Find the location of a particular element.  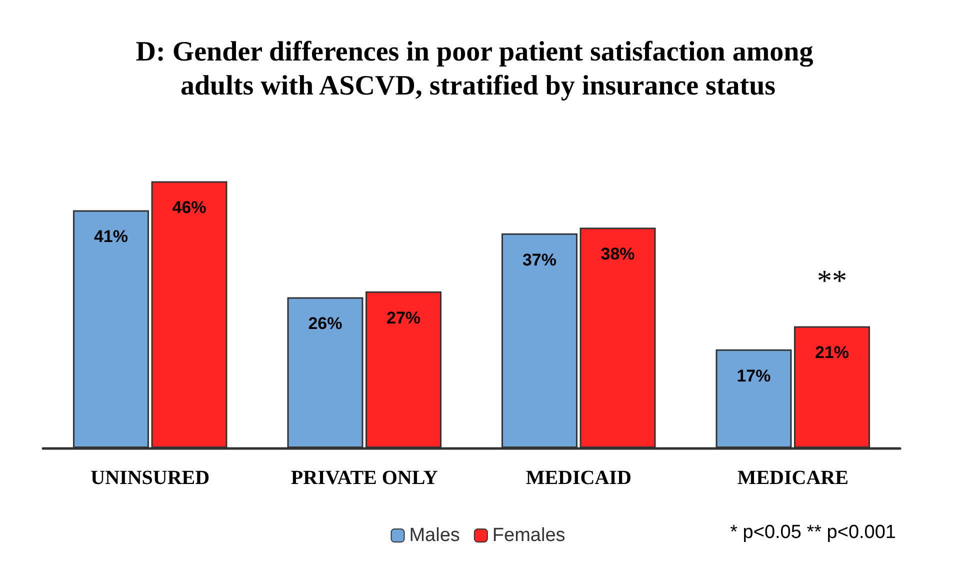

data-label: 41% is located at coordinates (111, 236).